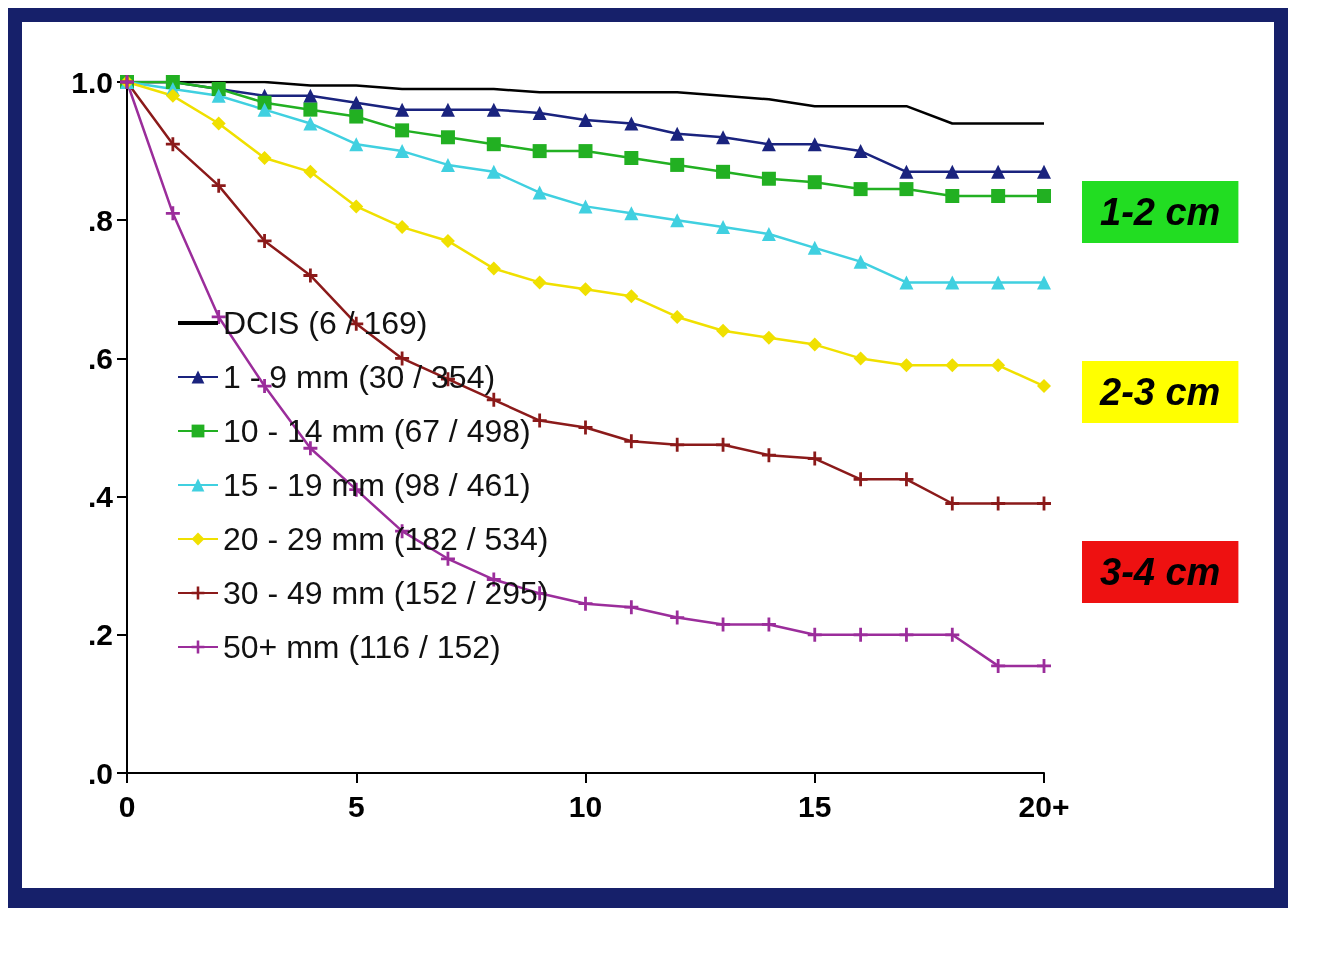 This screenshot has height=960, width=1326. I want to click on y-tick-label: .2, so click(100, 635).